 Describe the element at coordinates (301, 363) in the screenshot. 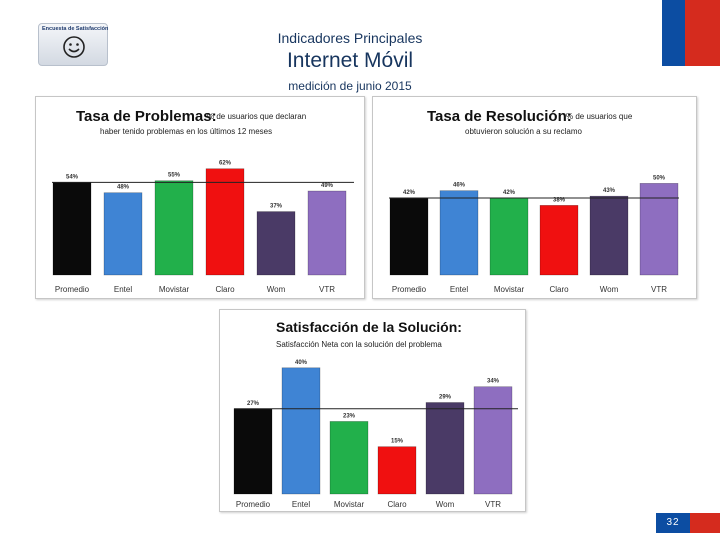

I see `data-label: 40%` at that location.